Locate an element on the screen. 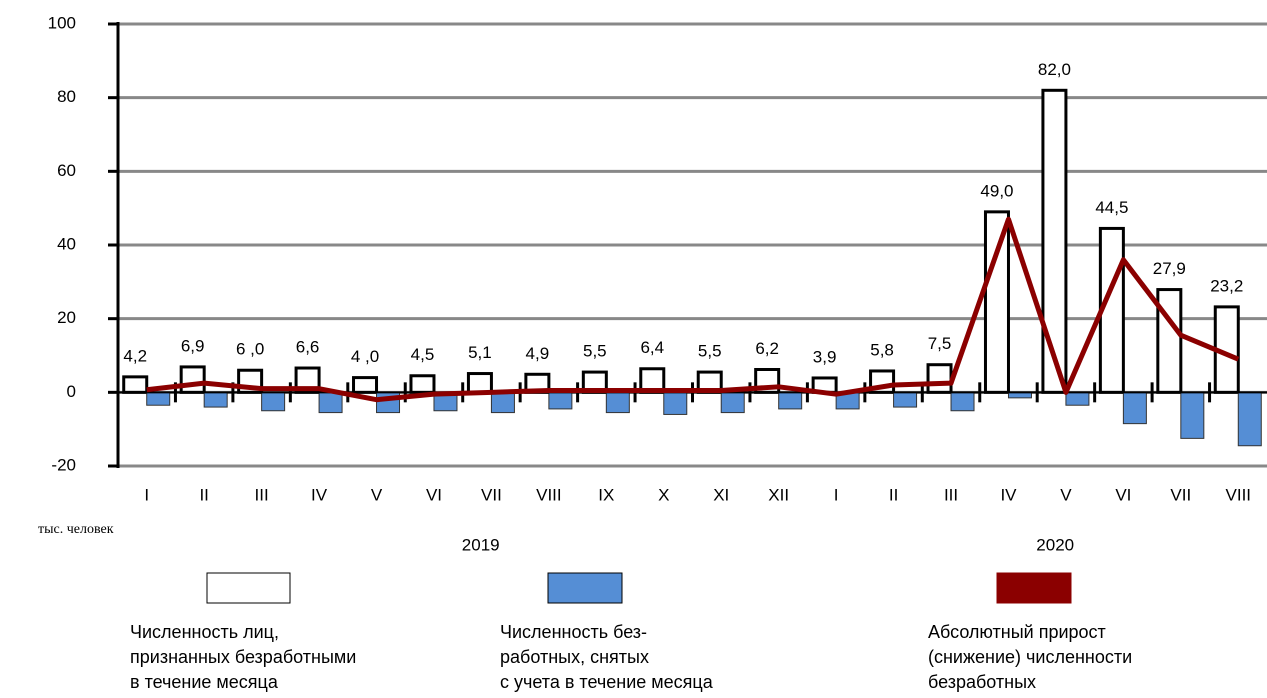  data-label: 3,9 is located at coordinates (825, 356).